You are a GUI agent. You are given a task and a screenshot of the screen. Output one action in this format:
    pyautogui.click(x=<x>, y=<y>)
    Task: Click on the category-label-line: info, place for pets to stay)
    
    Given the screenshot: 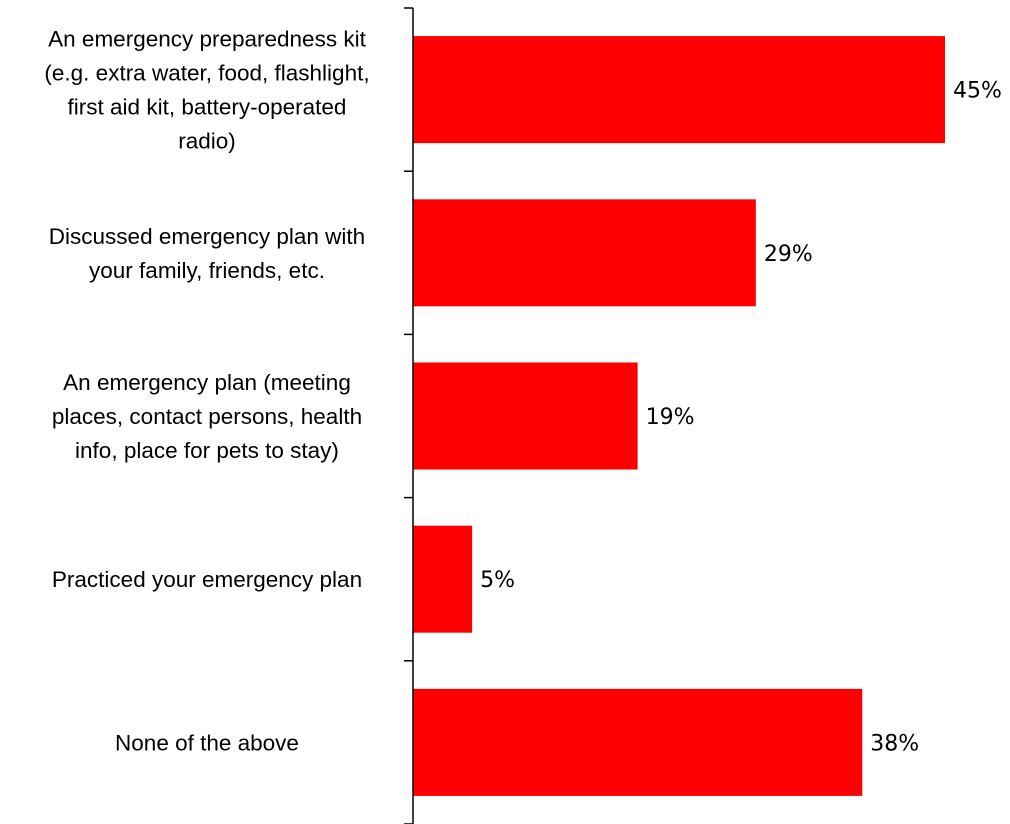 What is the action you would take?
    pyautogui.click(x=207, y=450)
    